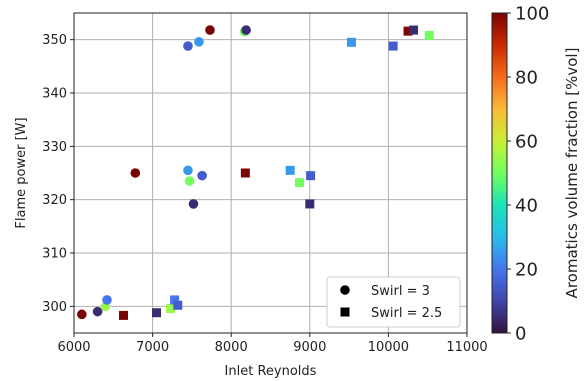  What do you see at coordinates (54, 94) in the screenshot?
I see `y-tick-label: 340` at bounding box center [54, 94].